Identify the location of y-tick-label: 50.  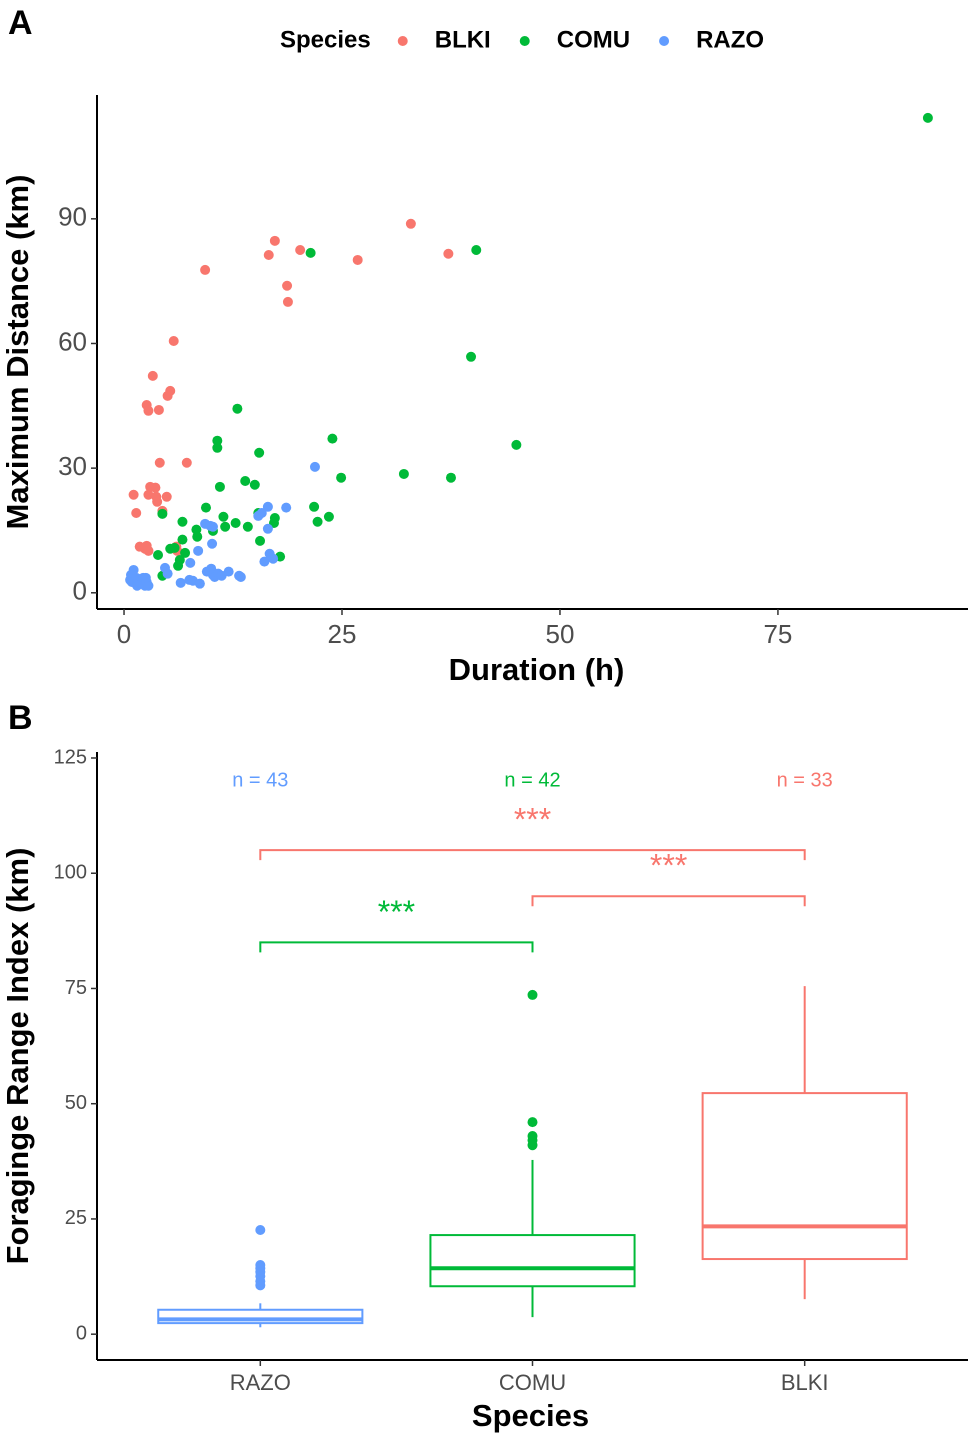
(76, 1103).